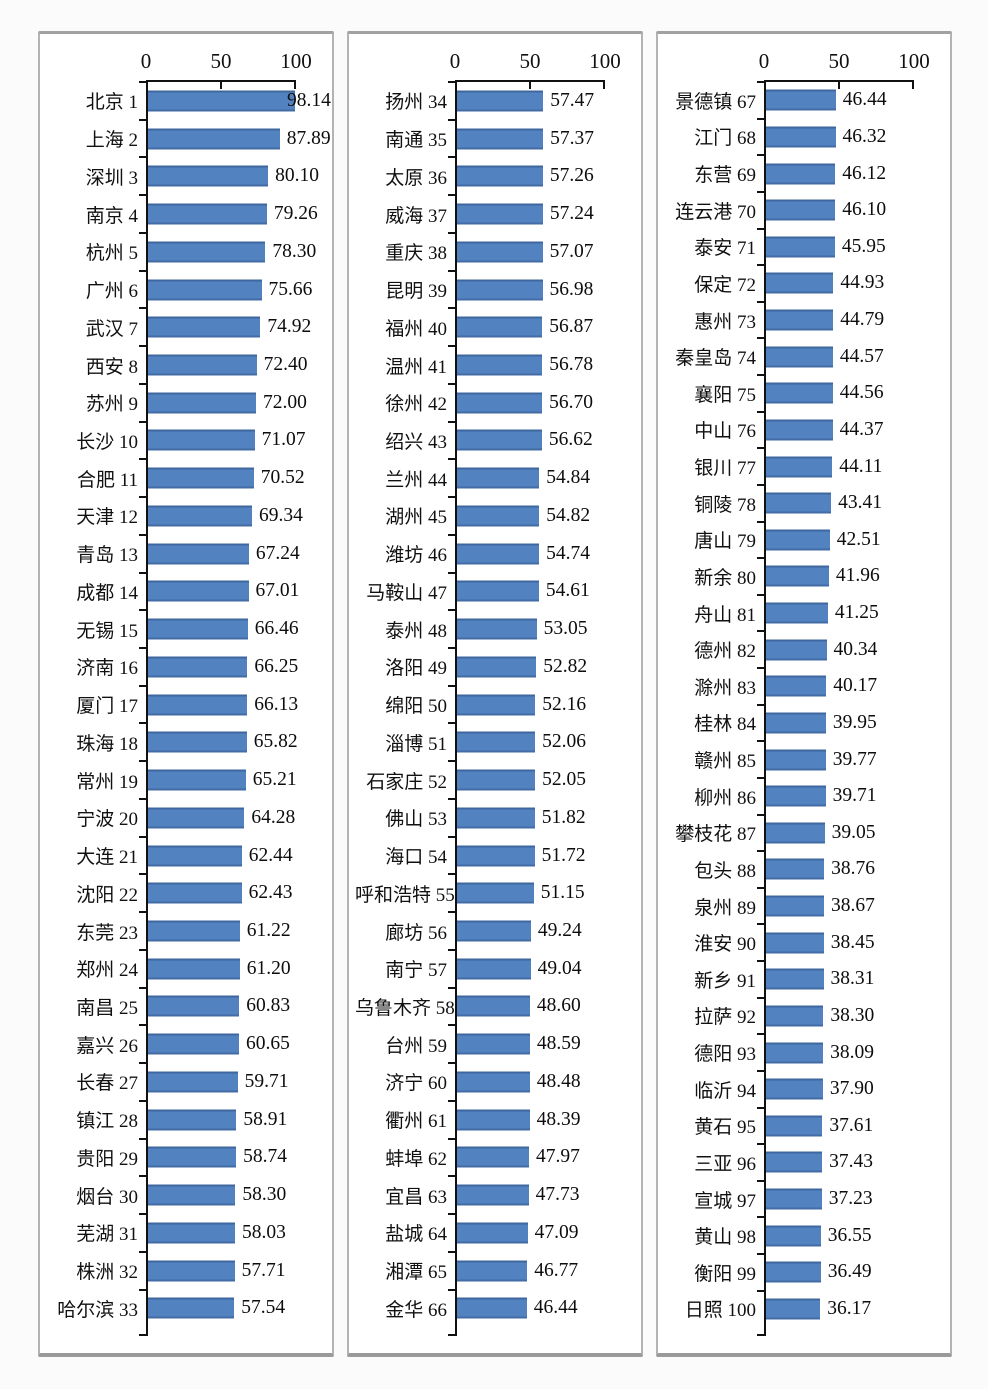 This screenshot has height=1389, width=988. Describe the element at coordinates (238, 969) in the screenshot. I see `bar-track: 61.20` at that location.